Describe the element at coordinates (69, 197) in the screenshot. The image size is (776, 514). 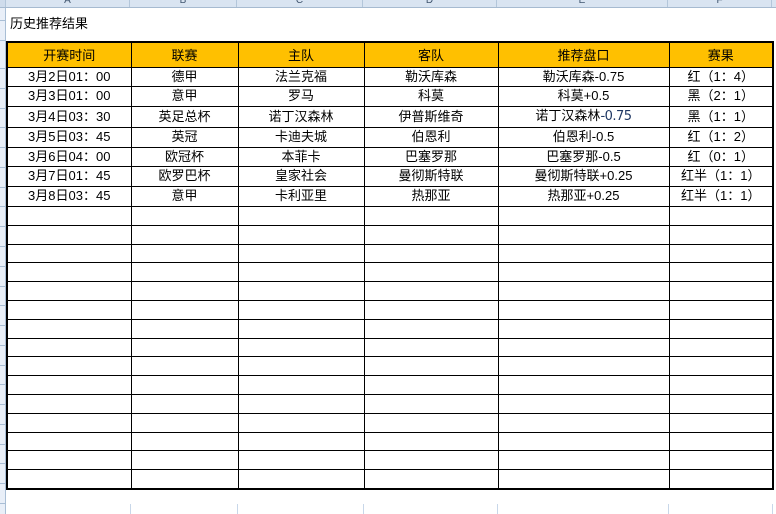
I see `cell-kickoff-time: 3月8日03：45` at that location.